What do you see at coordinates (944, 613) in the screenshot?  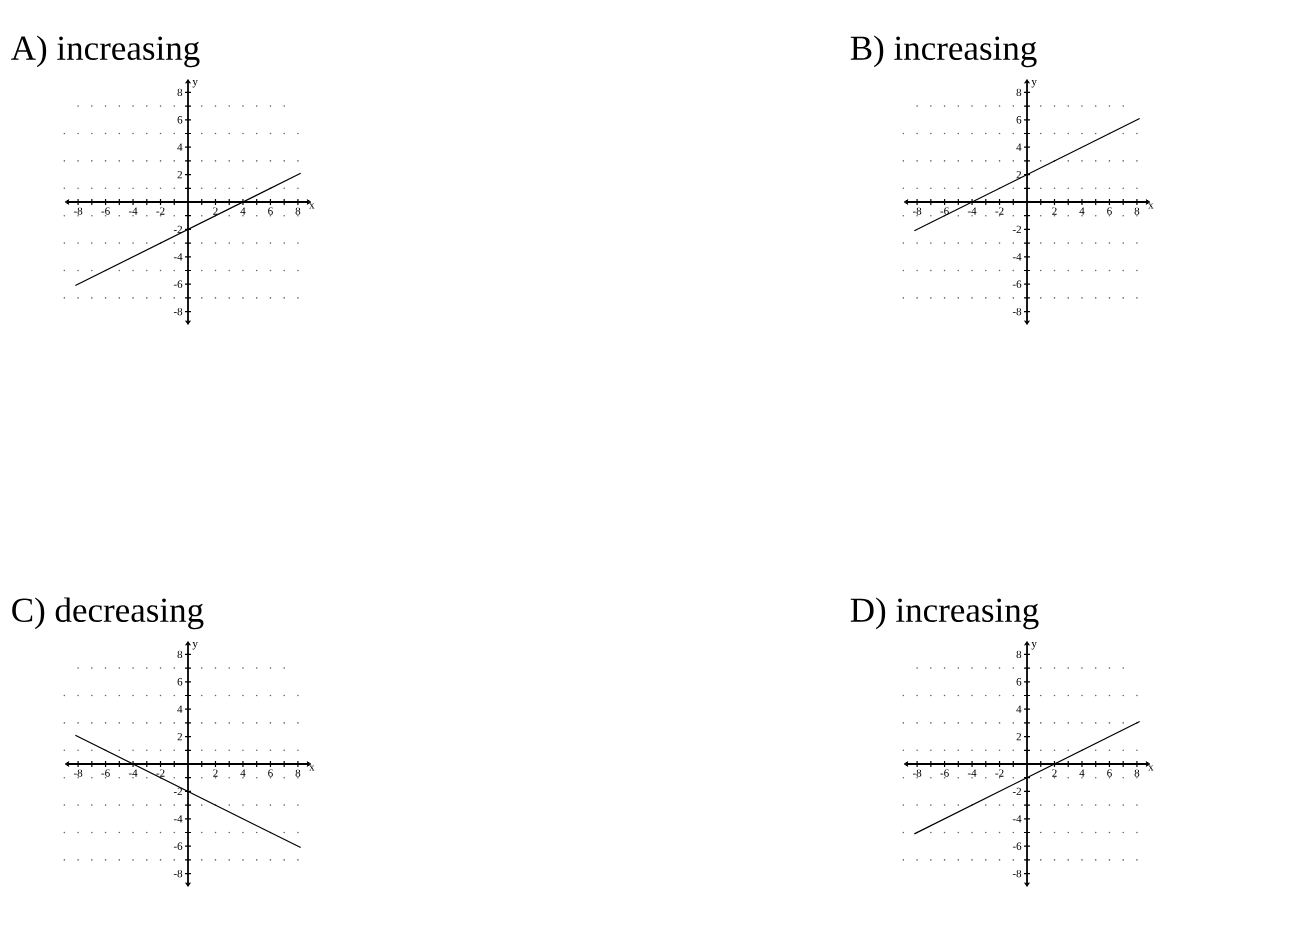 I see `chart-title: D) increasing` at bounding box center [944, 613].